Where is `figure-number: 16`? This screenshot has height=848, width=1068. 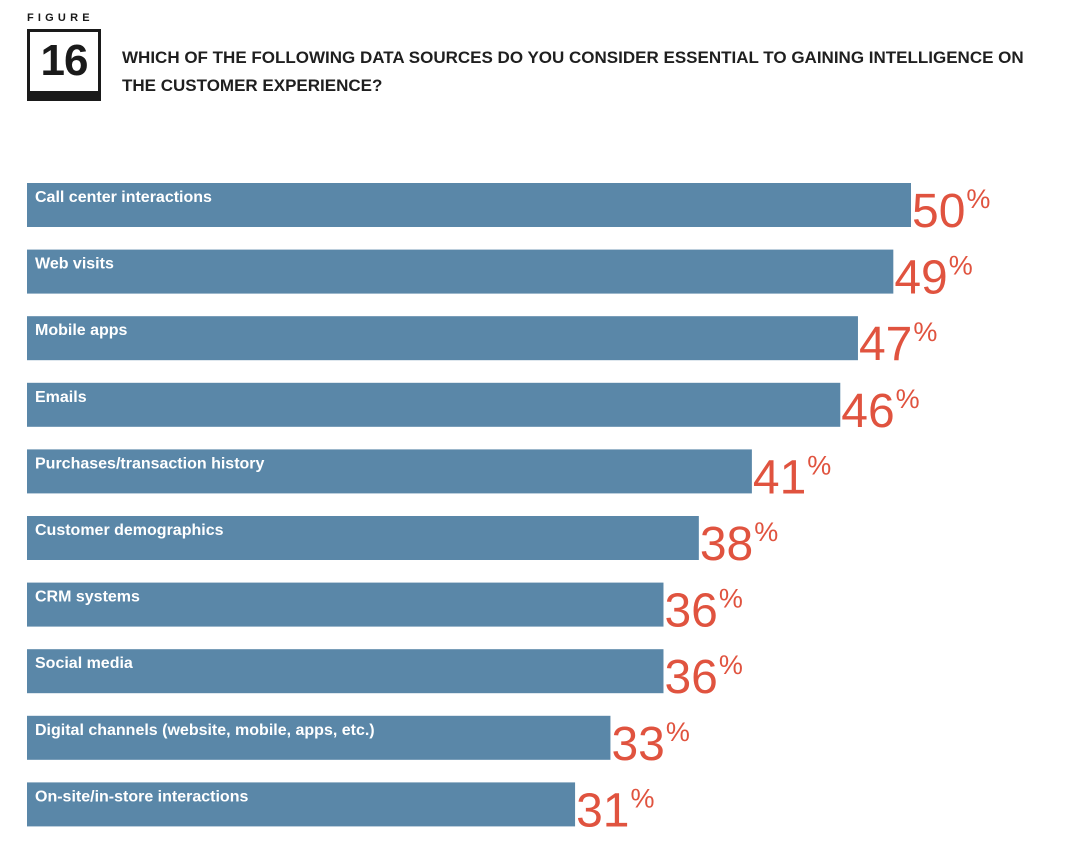 figure-number: 16 is located at coordinates (64, 60).